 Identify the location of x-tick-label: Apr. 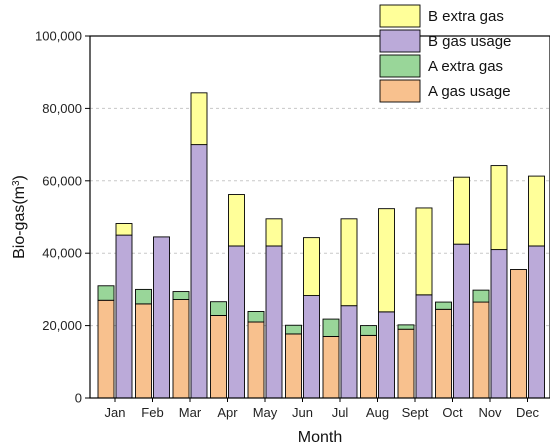
(227, 412).